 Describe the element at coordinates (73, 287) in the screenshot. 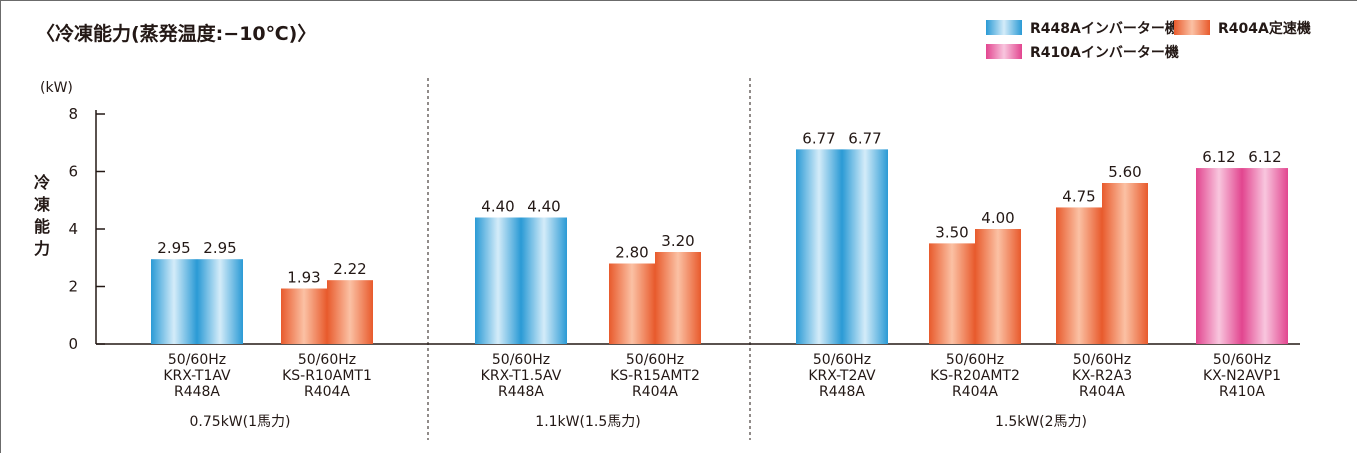

I see `y-tick-label: 2` at that location.